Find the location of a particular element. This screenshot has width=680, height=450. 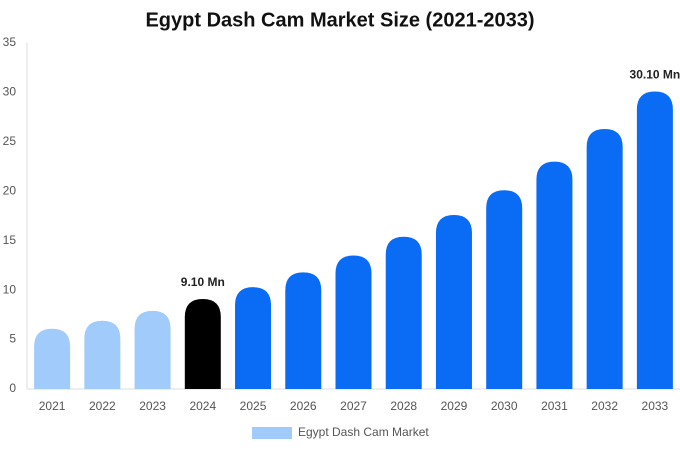

x-tick-label: 2029 is located at coordinates (454, 406).